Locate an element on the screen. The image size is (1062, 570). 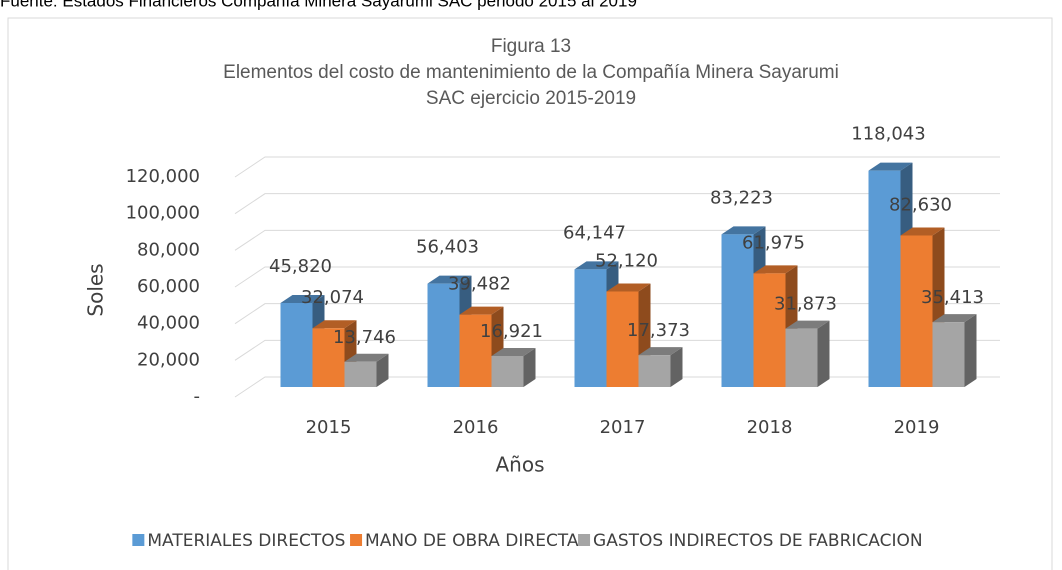
y-tick-label: 60,000 is located at coordinates (168, 286).